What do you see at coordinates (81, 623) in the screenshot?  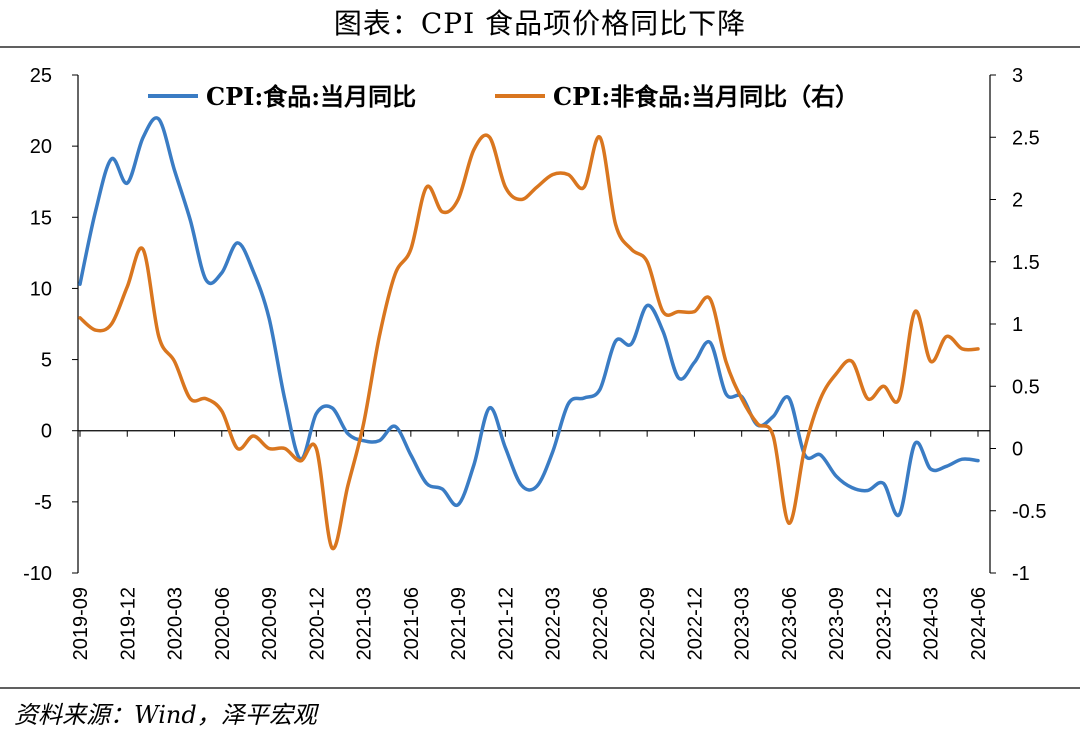 I see `x-tick-label: 2019-09` at bounding box center [81, 623].